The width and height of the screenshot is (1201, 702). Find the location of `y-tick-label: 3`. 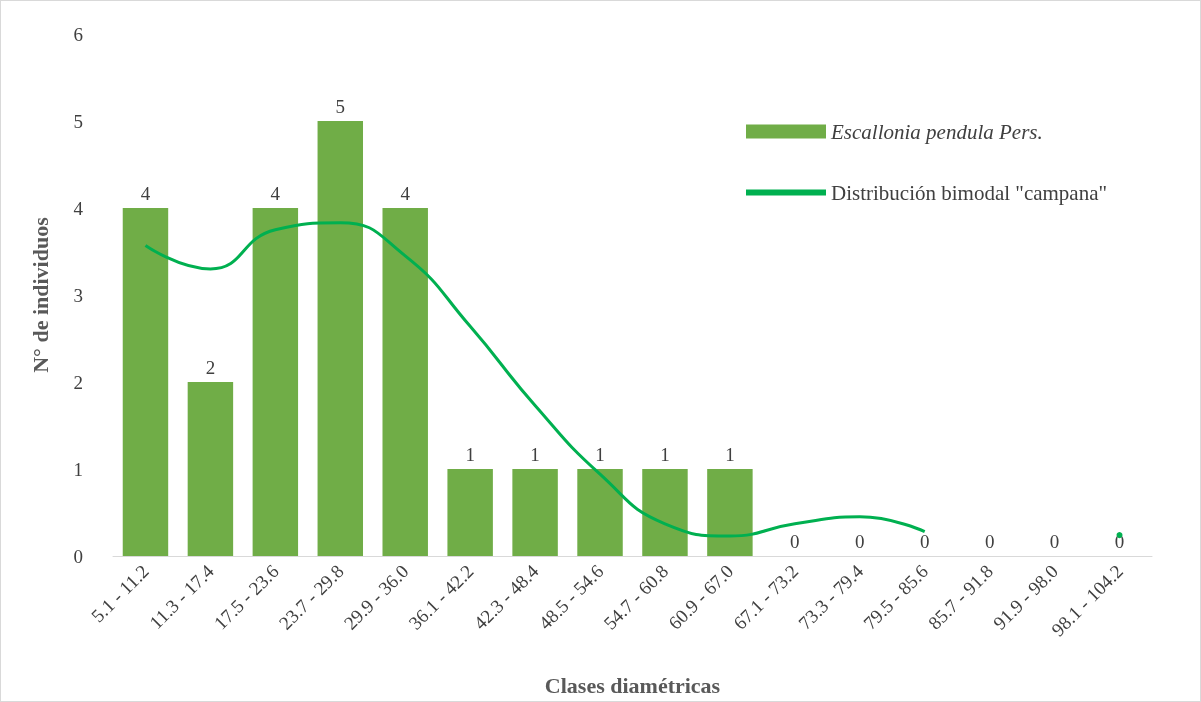

y-tick-label: 3 is located at coordinates (78, 295).